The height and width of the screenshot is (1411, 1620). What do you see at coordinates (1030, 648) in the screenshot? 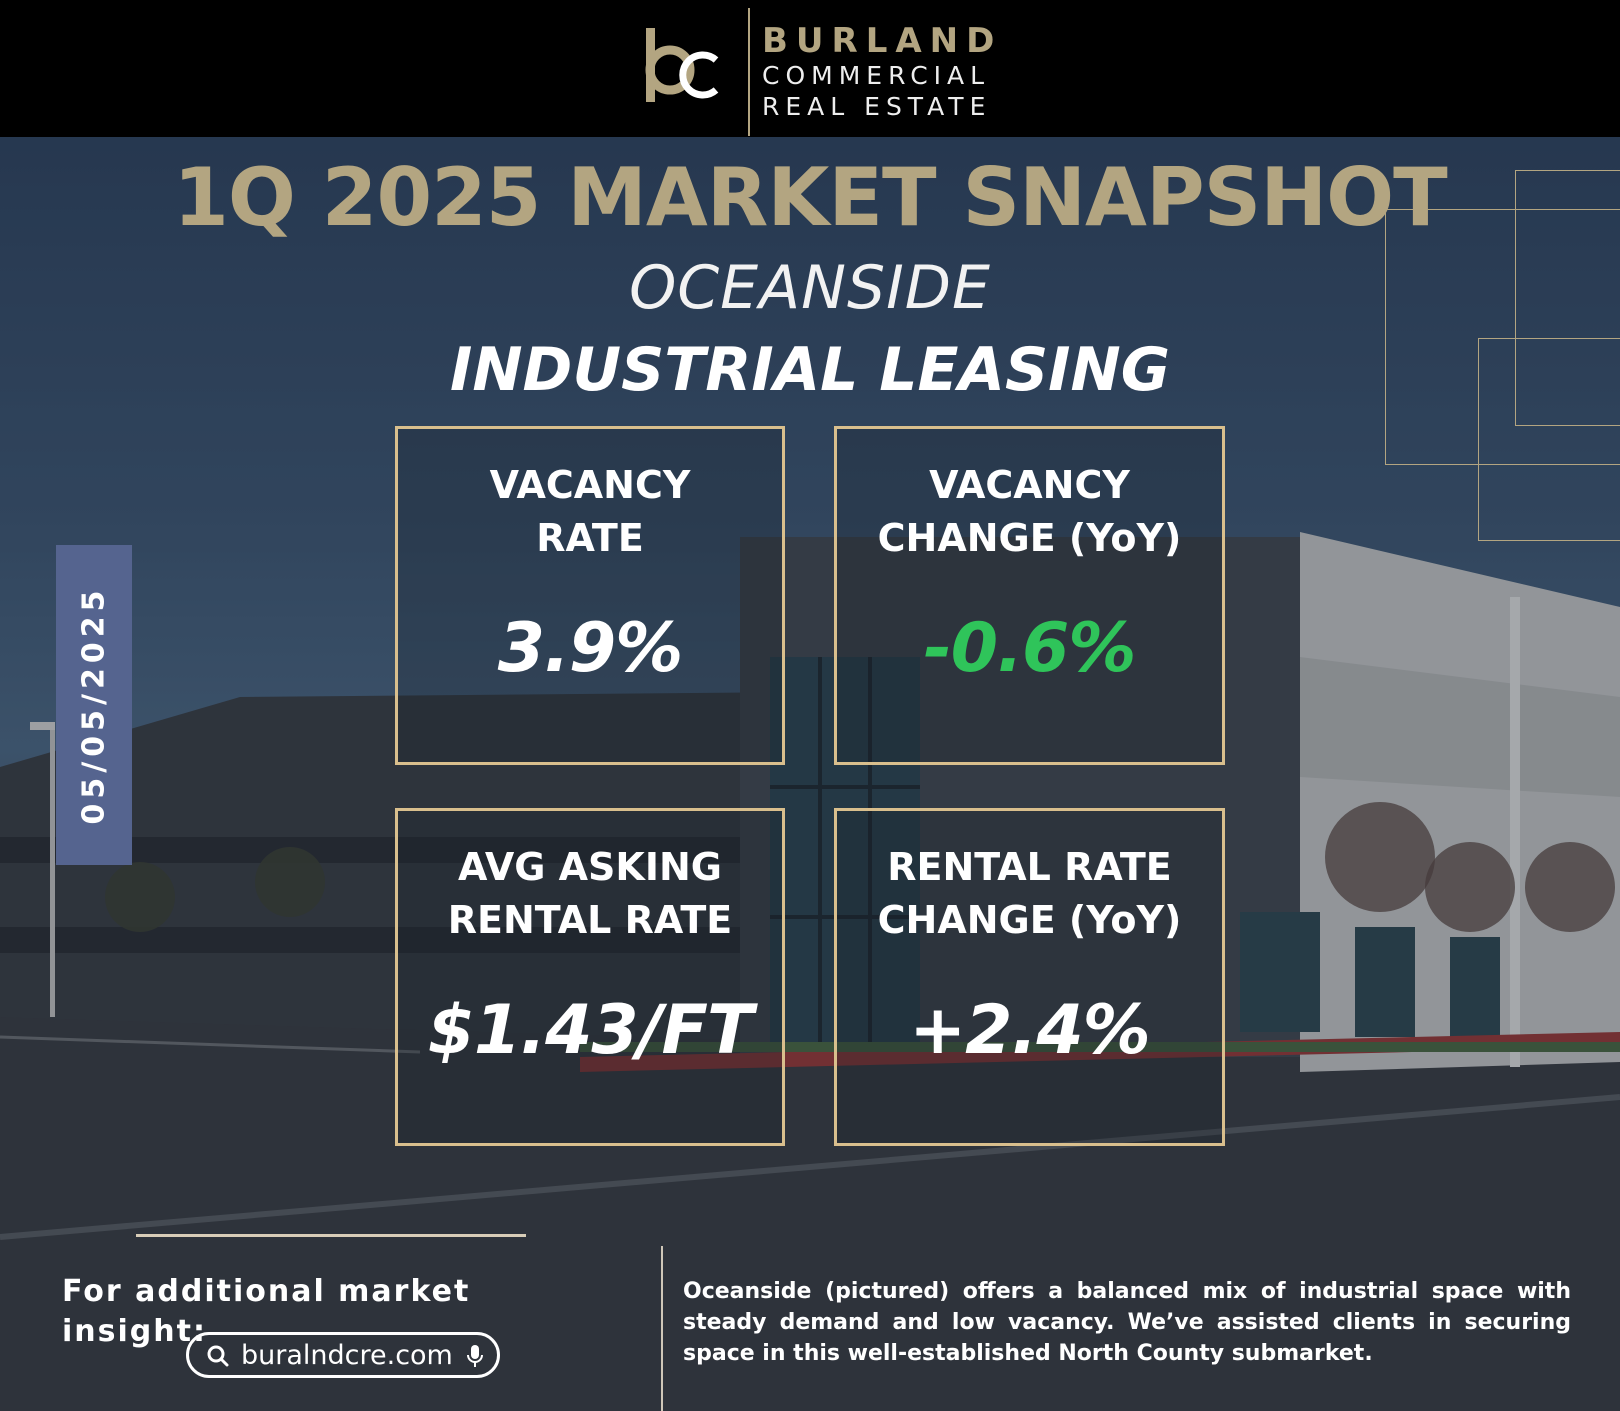
I see `stat-value: -0.6%` at bounding box center [1030, 648].